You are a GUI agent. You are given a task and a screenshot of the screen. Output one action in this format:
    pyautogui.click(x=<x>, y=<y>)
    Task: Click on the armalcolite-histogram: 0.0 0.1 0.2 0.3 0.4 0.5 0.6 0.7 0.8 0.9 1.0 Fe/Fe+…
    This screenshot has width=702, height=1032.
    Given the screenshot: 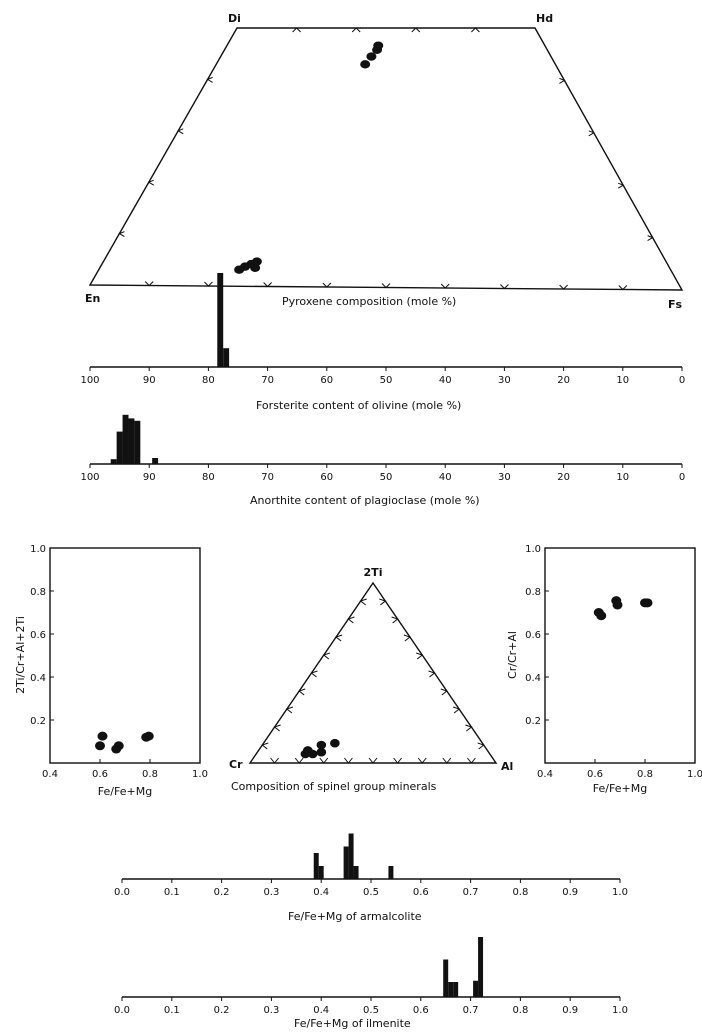 What is the action you would take?
    pyautogui.click(x=371, y=878)
    